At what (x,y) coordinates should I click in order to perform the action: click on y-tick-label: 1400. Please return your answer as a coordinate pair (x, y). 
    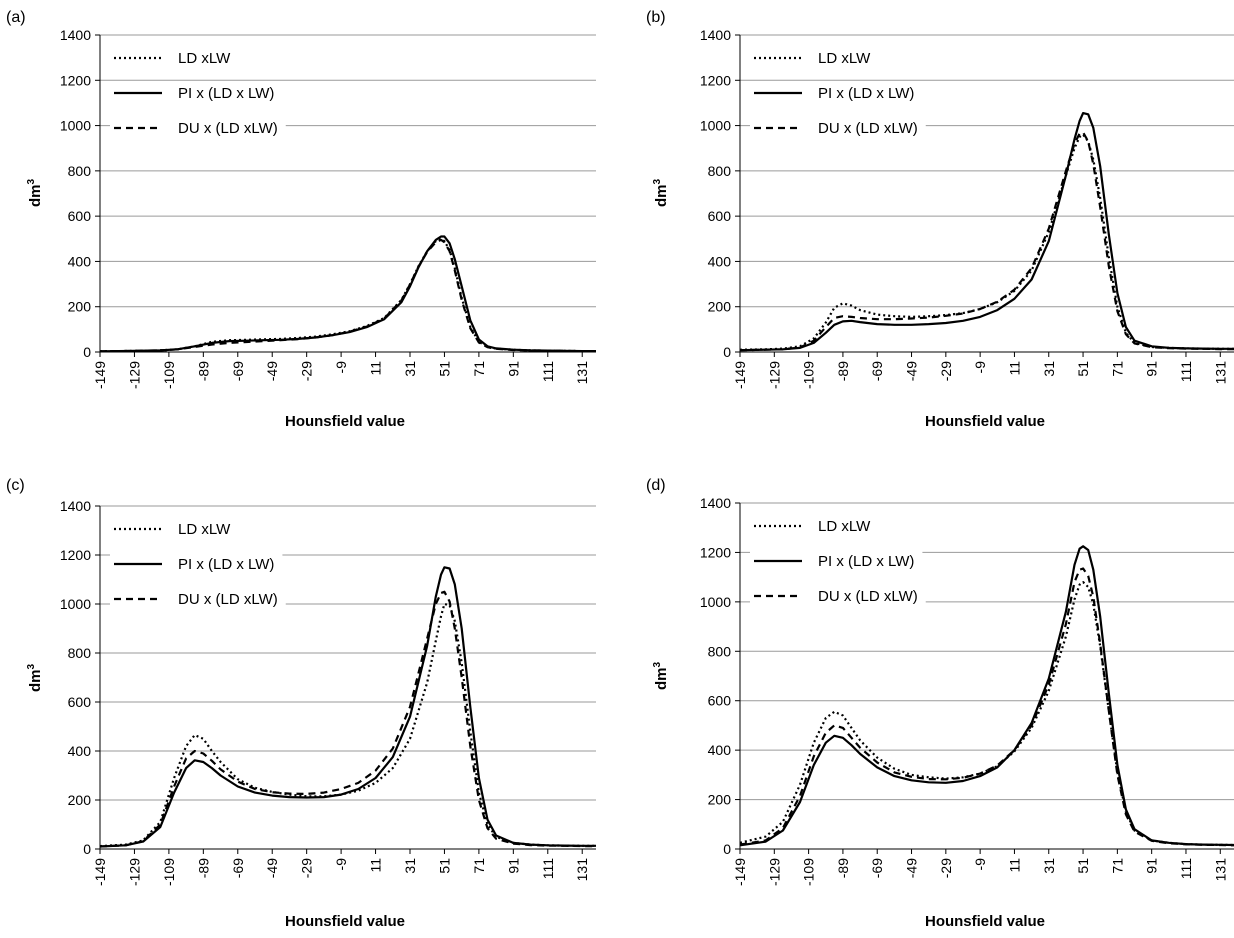
    Looking at the image, I should click on (715, 503).